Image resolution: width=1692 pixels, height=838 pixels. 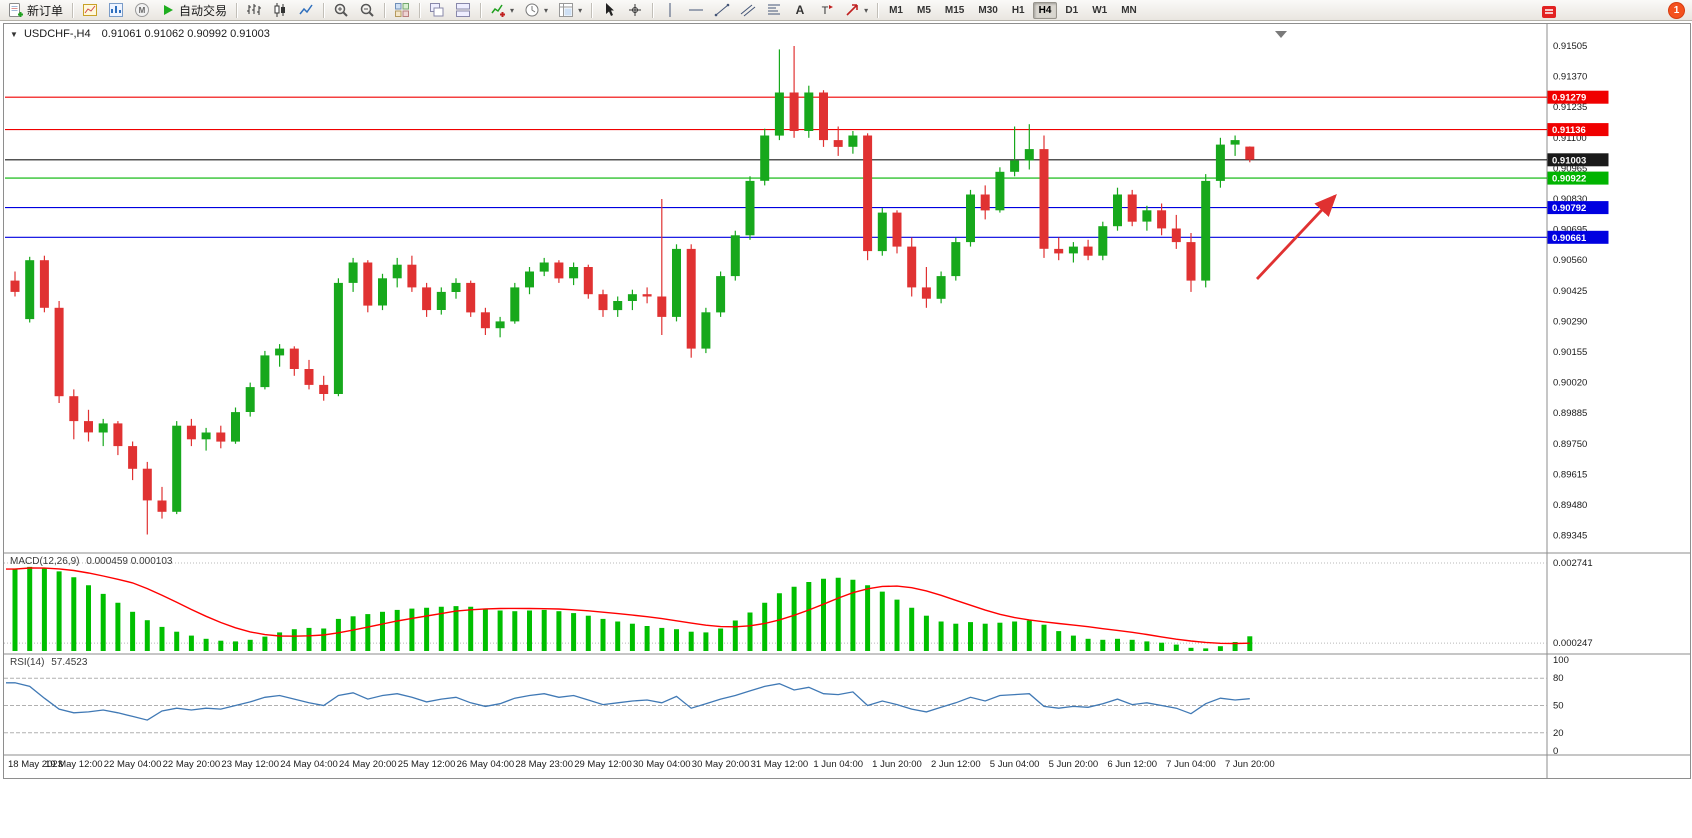 I want to click on fibonacci-button, so click(x=774, y=10).